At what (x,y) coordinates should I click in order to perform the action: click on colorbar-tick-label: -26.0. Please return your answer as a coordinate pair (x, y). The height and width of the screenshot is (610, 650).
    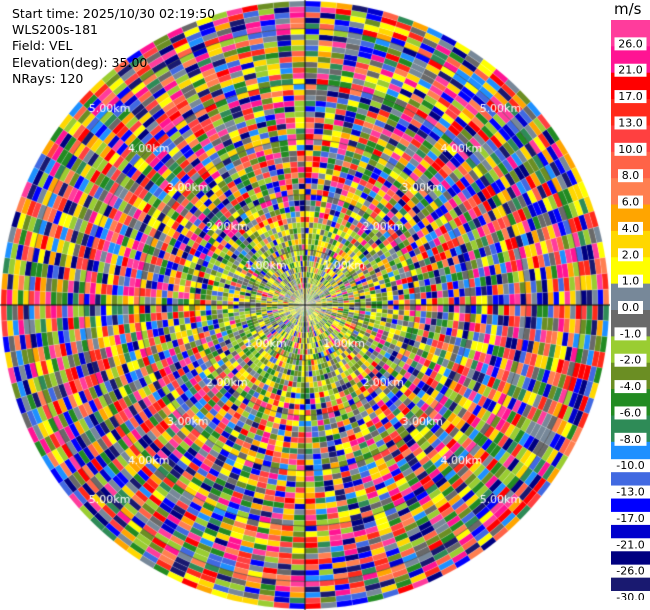
    Looking at the image, I should click on (630, 571).